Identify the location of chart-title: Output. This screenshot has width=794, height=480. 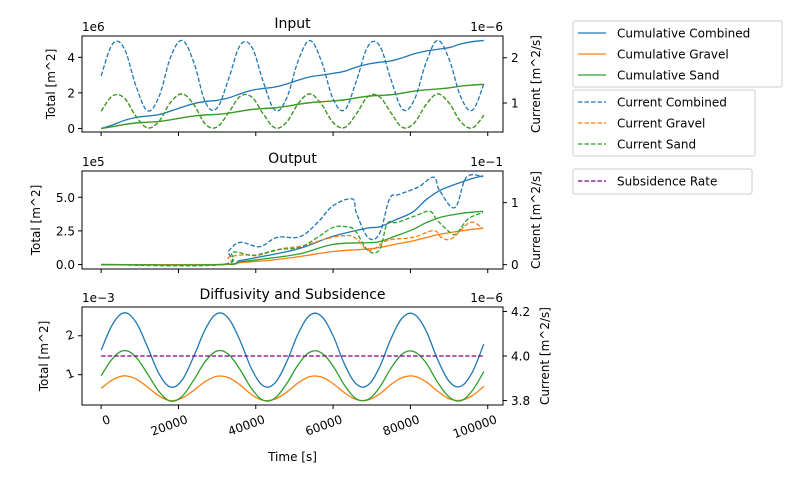
(292, 159).